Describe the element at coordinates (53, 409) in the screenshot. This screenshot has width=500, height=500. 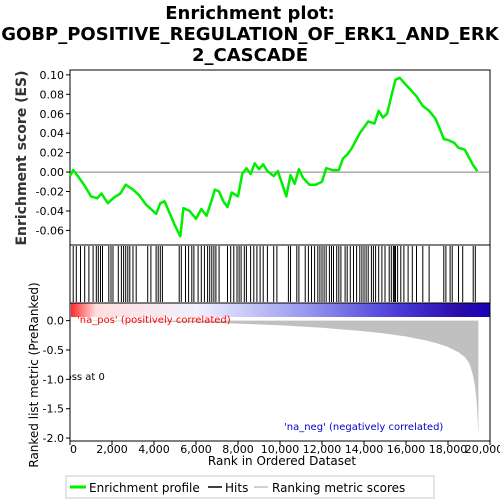
I see `metric-y-tick-label: -1.5` at that location.